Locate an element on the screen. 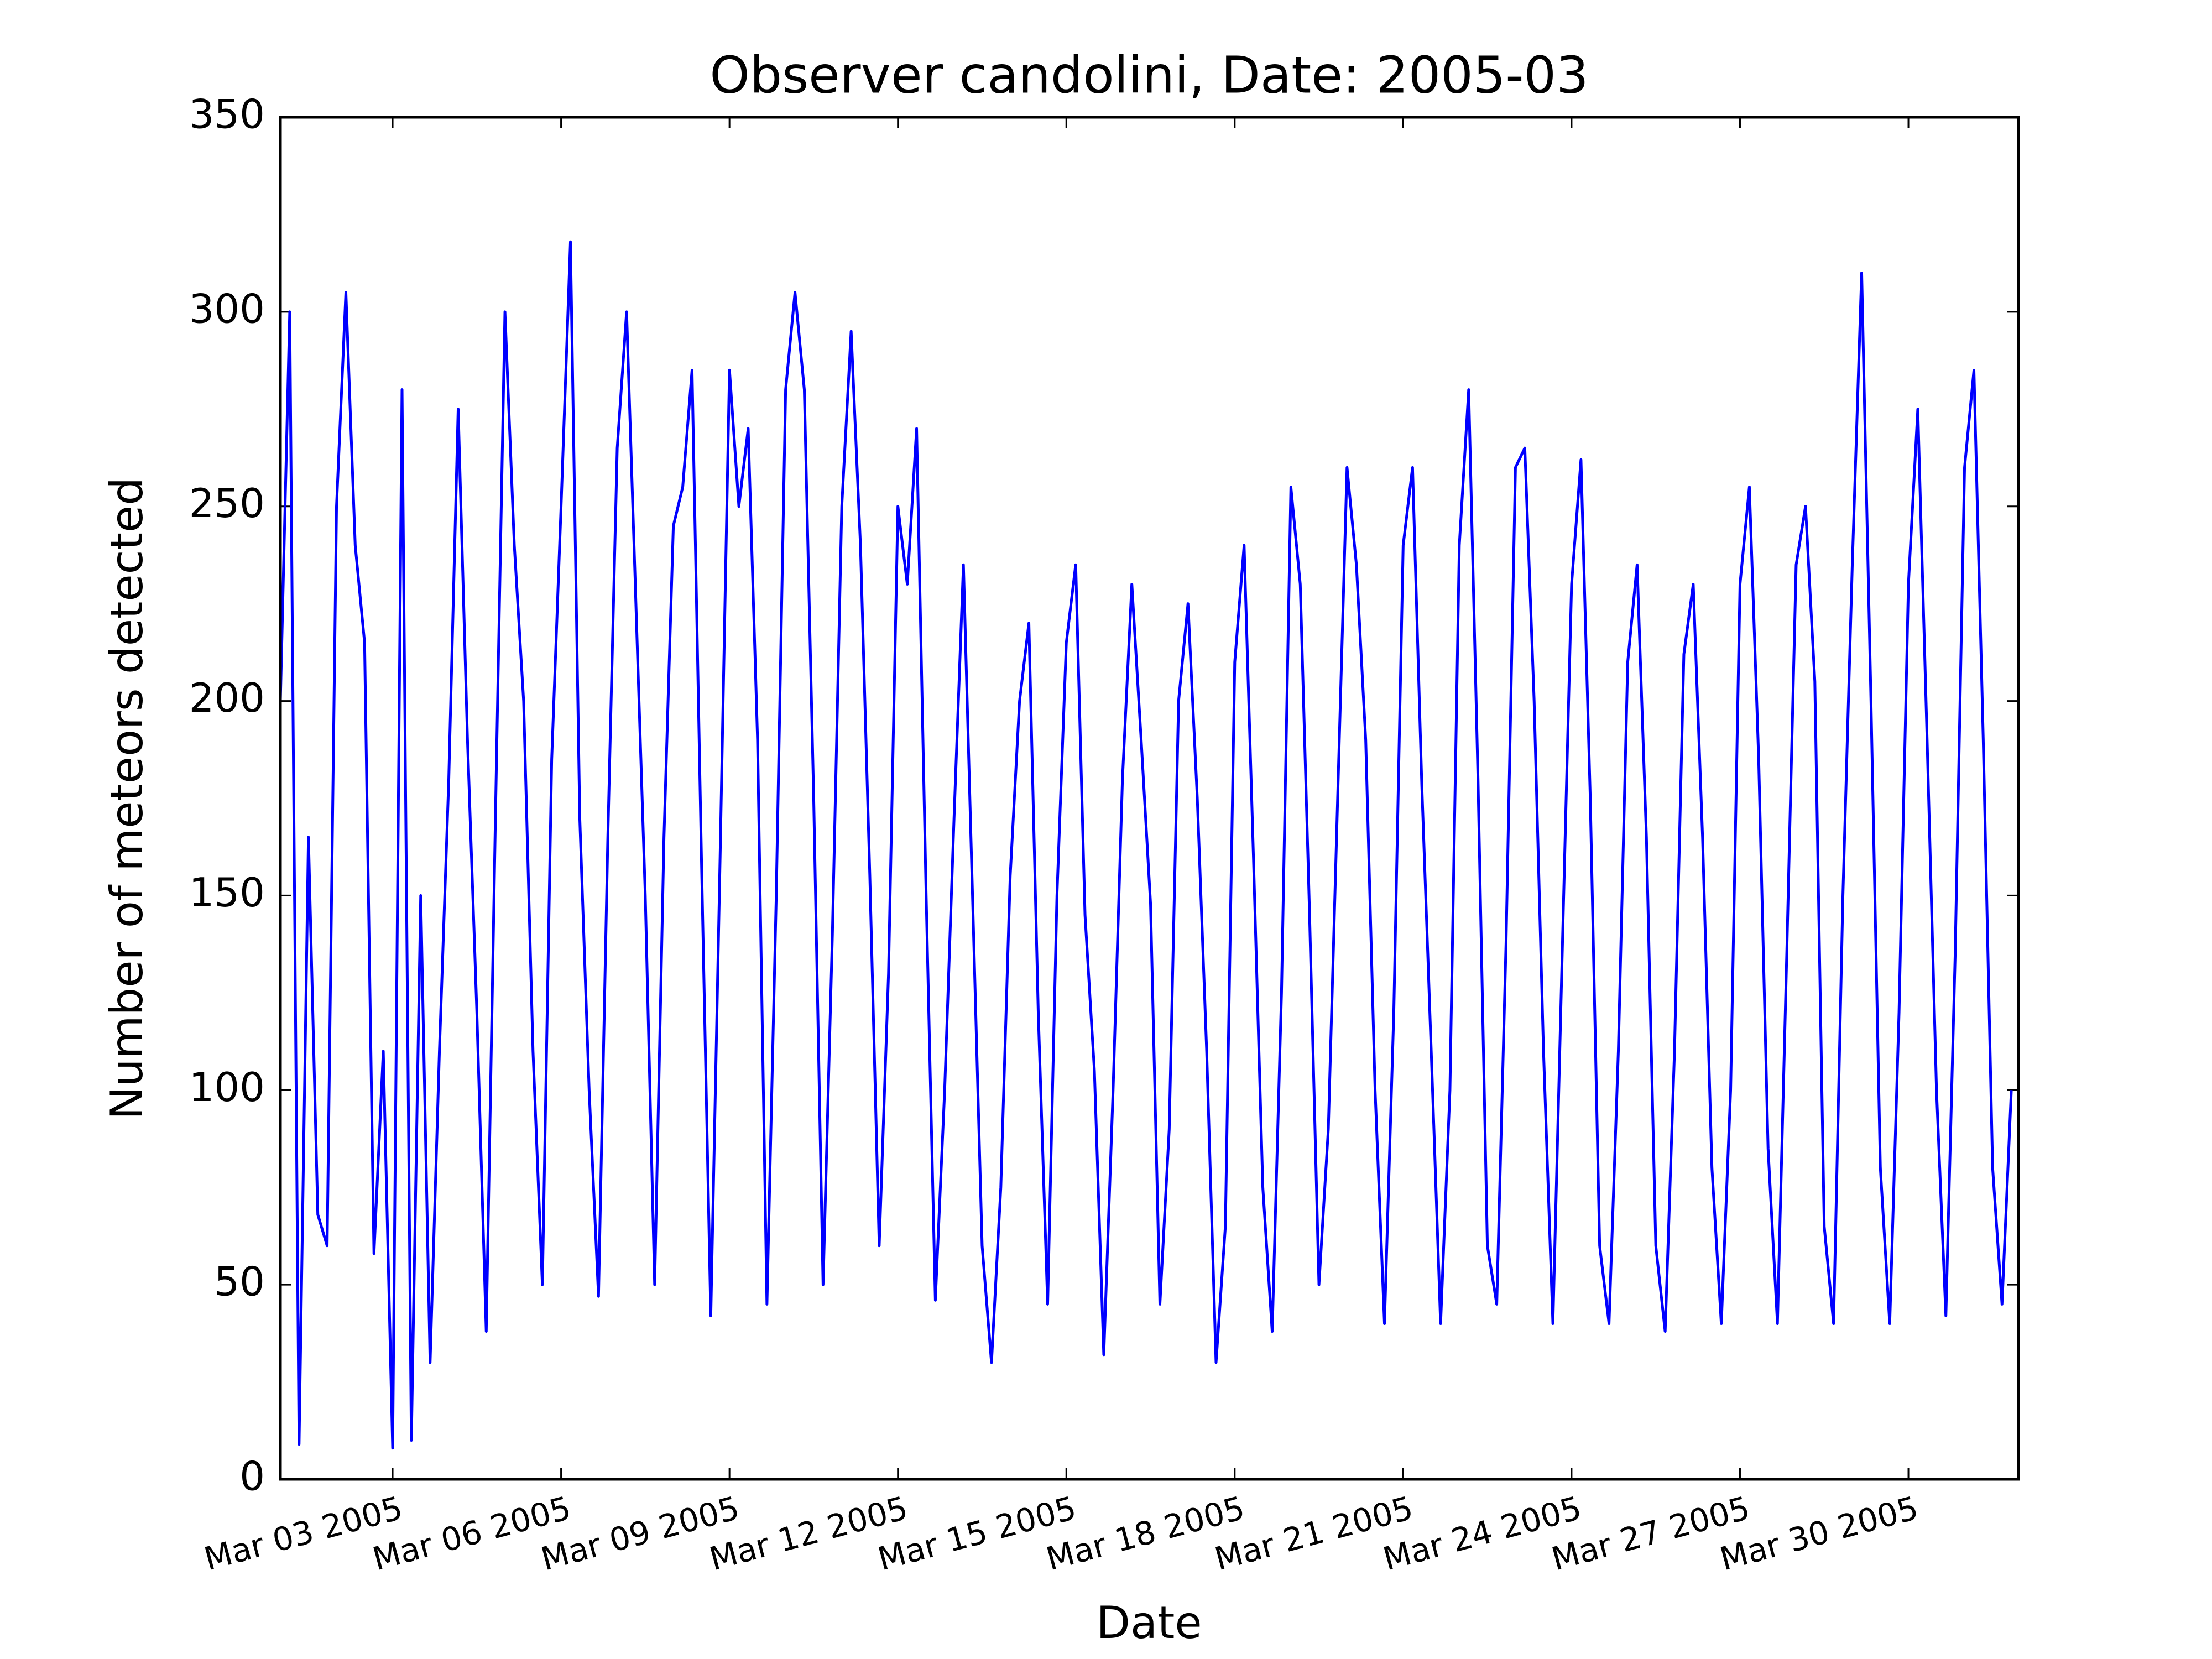  x-axis-label: Date is located at coordinates (1149, 1623).